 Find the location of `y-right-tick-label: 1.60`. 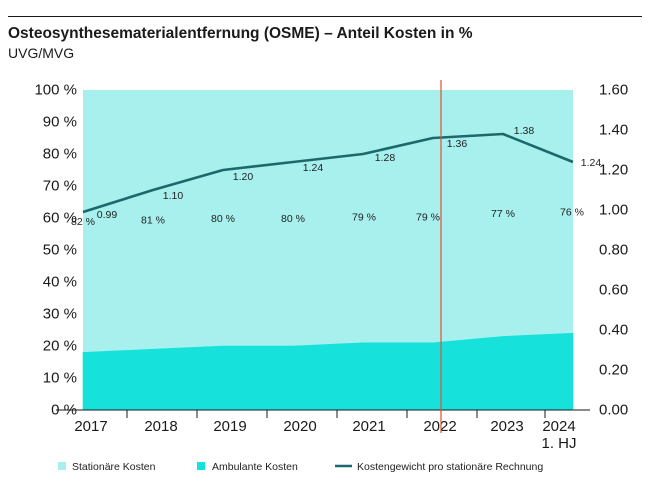

y-right-tick-label: 1.60 is located at coordinates (613, 90).